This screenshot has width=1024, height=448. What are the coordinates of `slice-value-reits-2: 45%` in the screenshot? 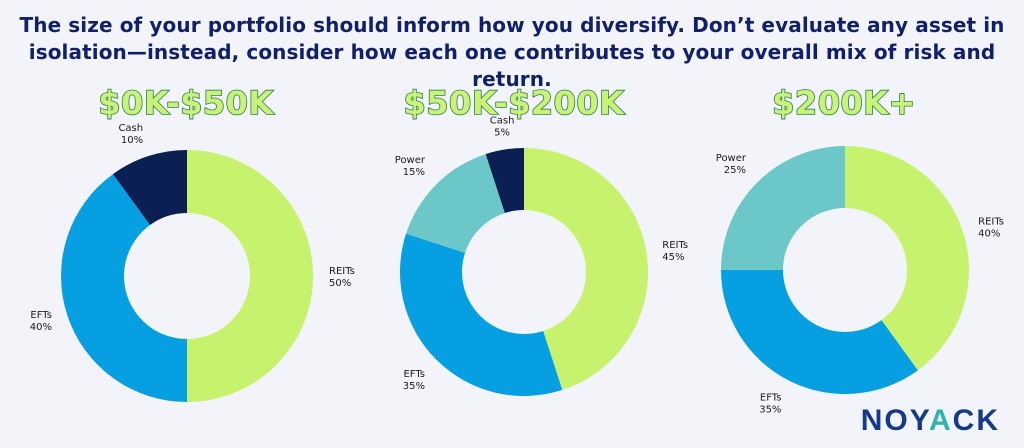 It's located at (673, 257).